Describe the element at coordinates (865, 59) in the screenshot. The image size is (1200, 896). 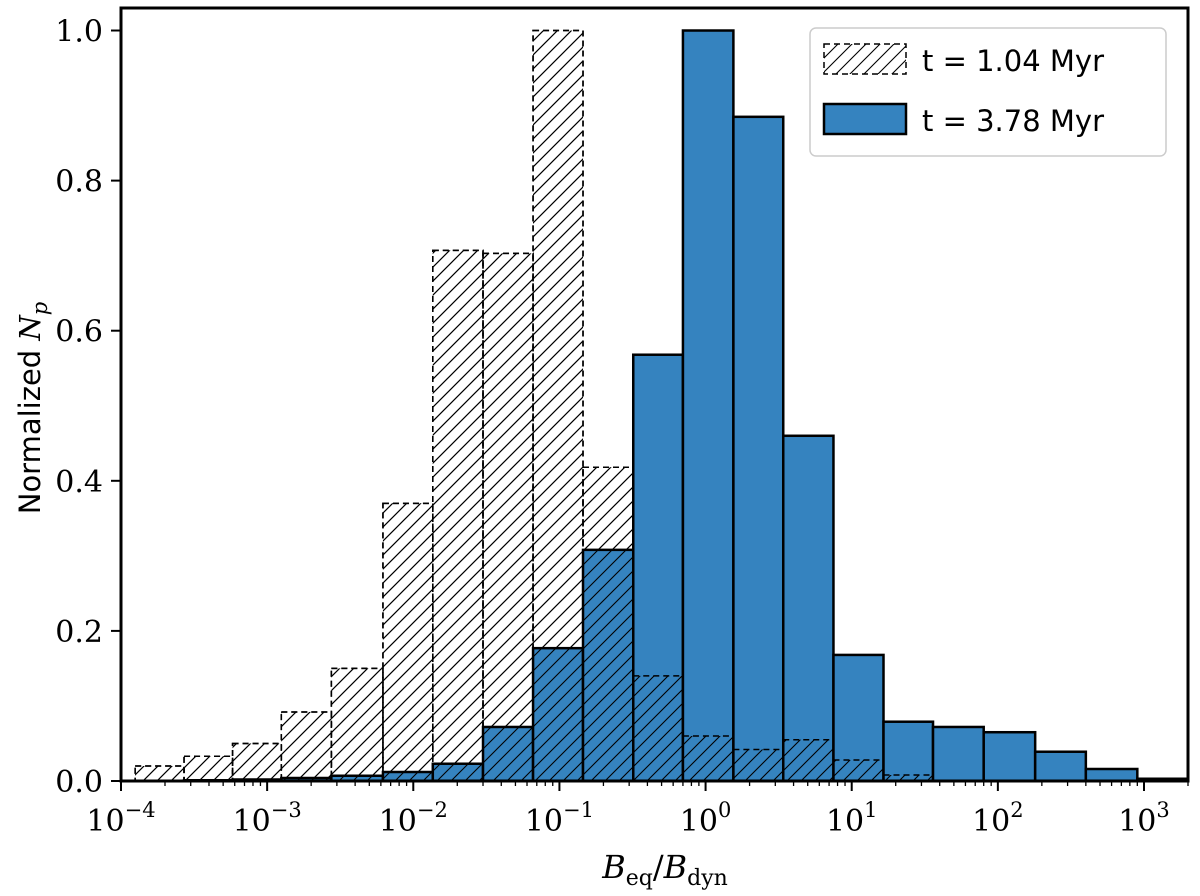
I see `legend-swatch-hatched` at that location.